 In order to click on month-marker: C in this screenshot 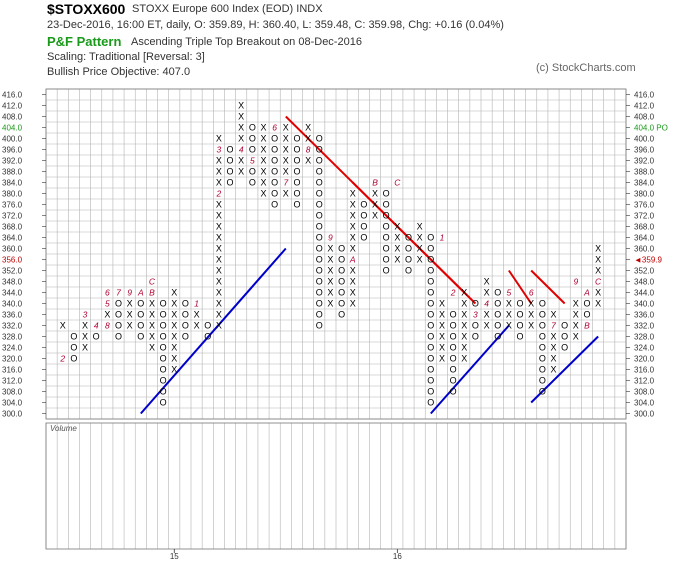, I will do `click(152, 282)`.